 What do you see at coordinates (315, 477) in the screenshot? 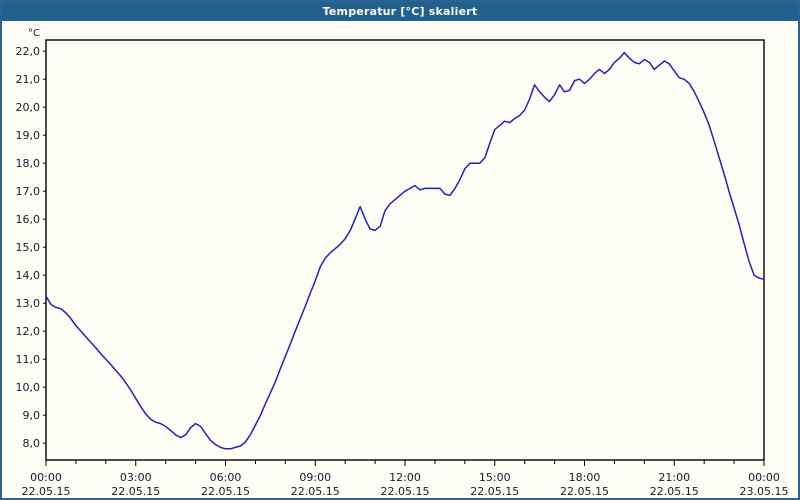
I see `x-tick-time: 09:00` at bounding box center [315, 477].